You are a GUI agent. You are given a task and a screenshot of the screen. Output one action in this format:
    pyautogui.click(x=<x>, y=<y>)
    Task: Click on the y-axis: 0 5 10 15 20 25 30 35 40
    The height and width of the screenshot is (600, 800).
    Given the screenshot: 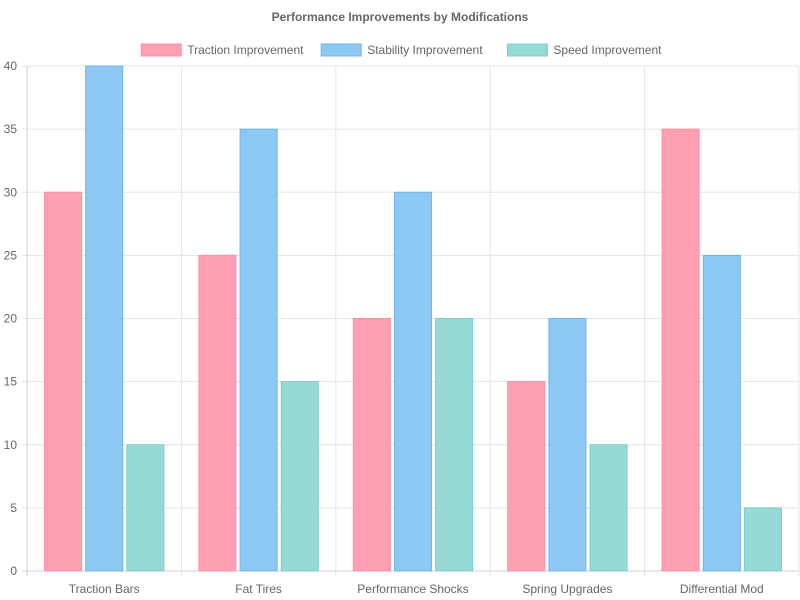 What is the action you would take?
    pyautogui.click(x=11, y=318)
    